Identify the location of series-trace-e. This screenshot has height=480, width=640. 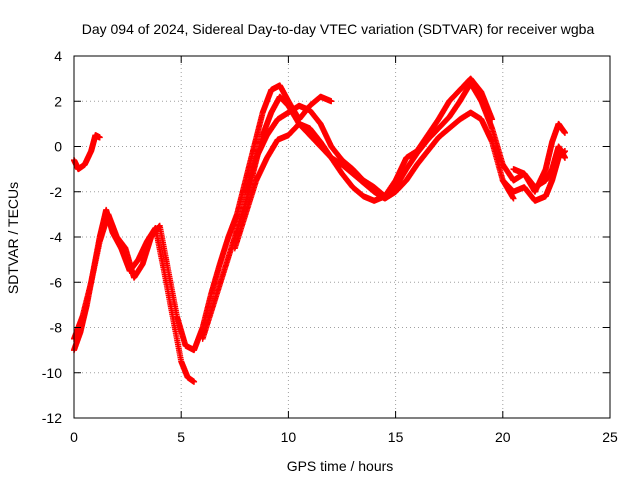
(374, 180).